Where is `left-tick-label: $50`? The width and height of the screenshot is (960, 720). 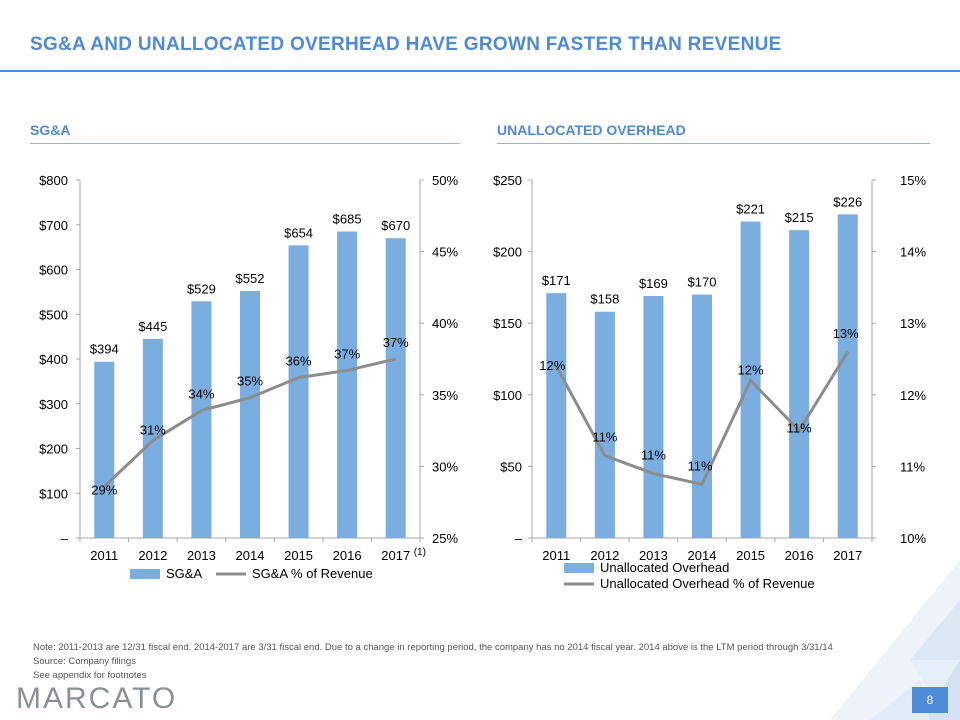 left-tick-label: $50 is located at coordinates (511, 466).